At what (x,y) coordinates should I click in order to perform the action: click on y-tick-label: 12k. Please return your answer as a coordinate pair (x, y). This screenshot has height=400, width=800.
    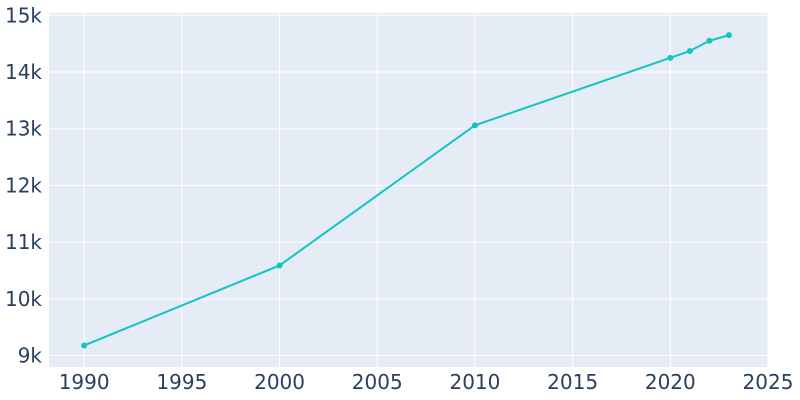
    Looking at the image, I should click on (23, 185).